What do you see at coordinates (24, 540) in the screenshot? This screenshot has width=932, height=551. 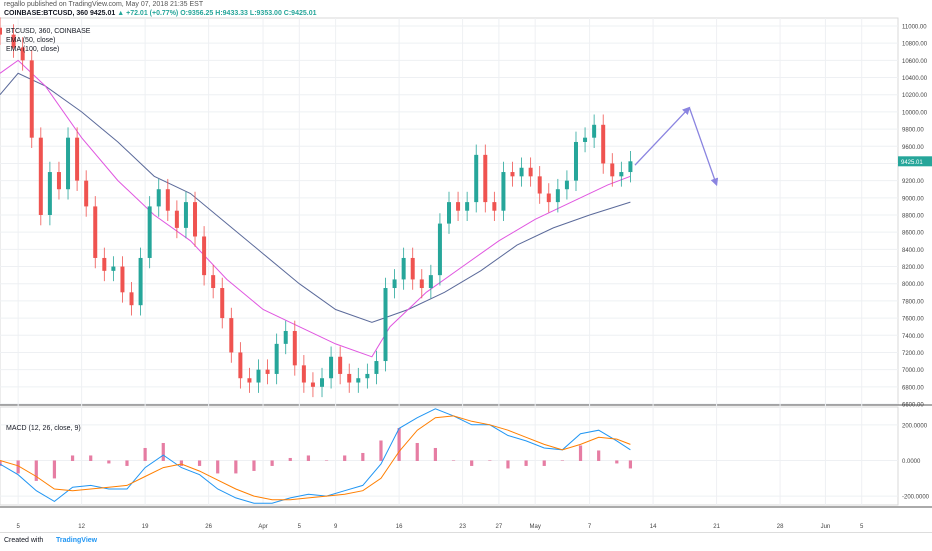 I see `created-with-label: Created with` at bounding box center [24, 540].